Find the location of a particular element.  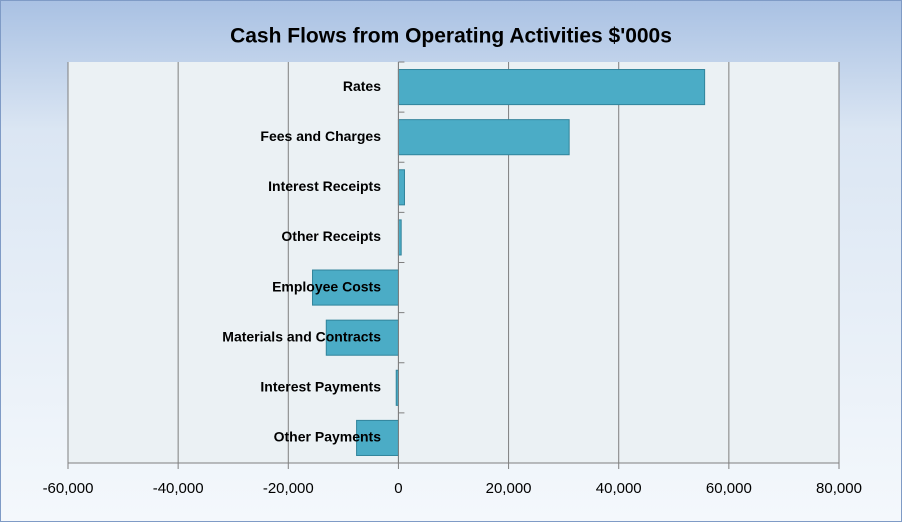

x-tick-label: 20,000 is located at coordinates (509, 488).